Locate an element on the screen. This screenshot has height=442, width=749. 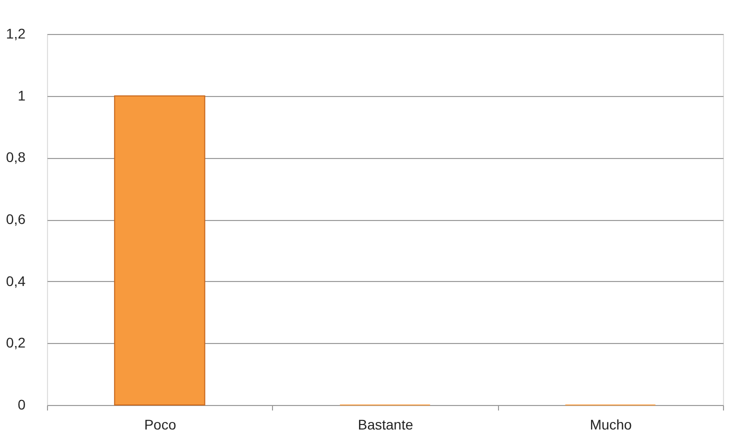
y-tick-label: 0,2 is located at coordinates (16, 342).